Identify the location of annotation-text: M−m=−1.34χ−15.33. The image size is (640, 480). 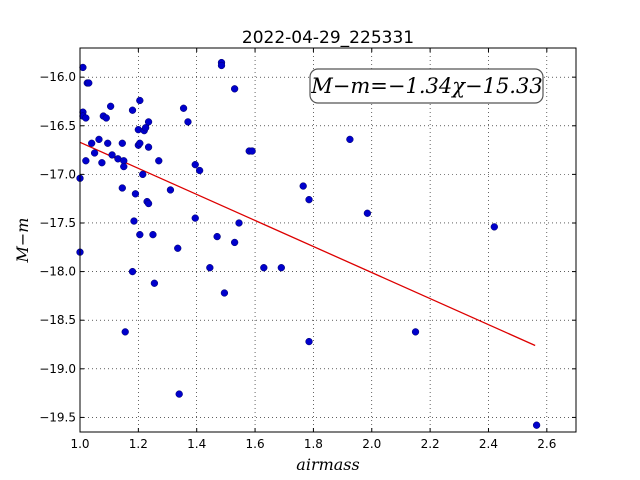
(426, 86).